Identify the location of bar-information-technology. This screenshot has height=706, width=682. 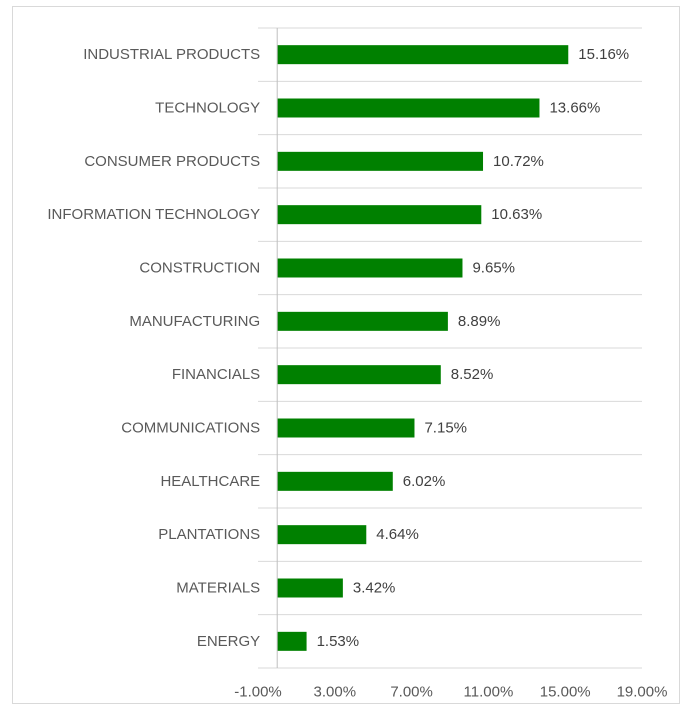
(379, 214).